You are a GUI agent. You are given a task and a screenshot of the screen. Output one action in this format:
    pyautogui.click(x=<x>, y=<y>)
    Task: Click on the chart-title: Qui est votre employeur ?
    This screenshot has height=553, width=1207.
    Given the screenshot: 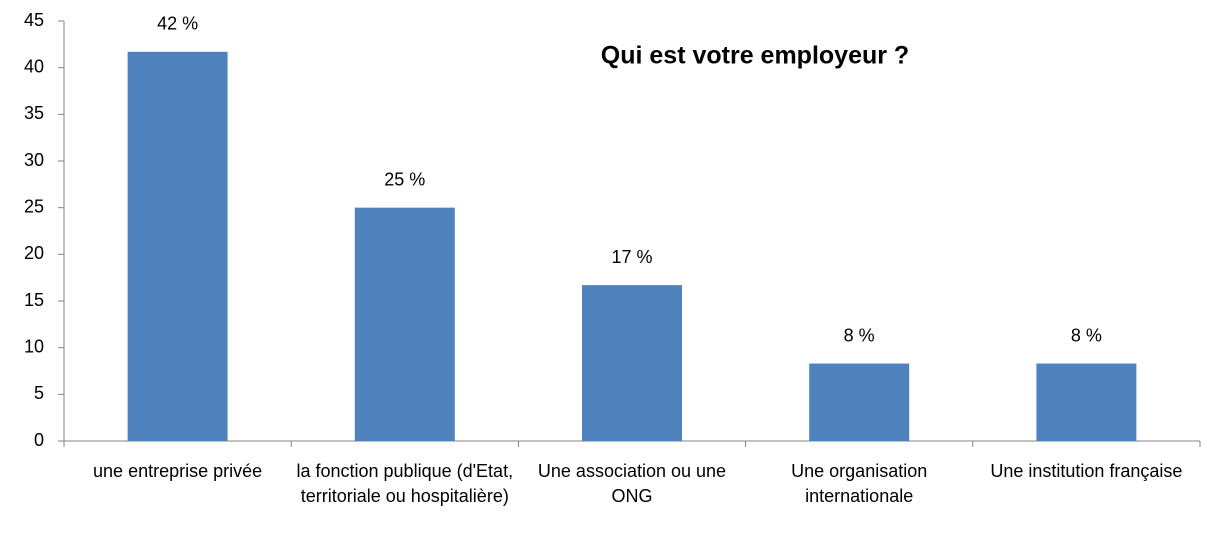 What is the action you would take?
    pyautogui.click(x=755, y=56)
    